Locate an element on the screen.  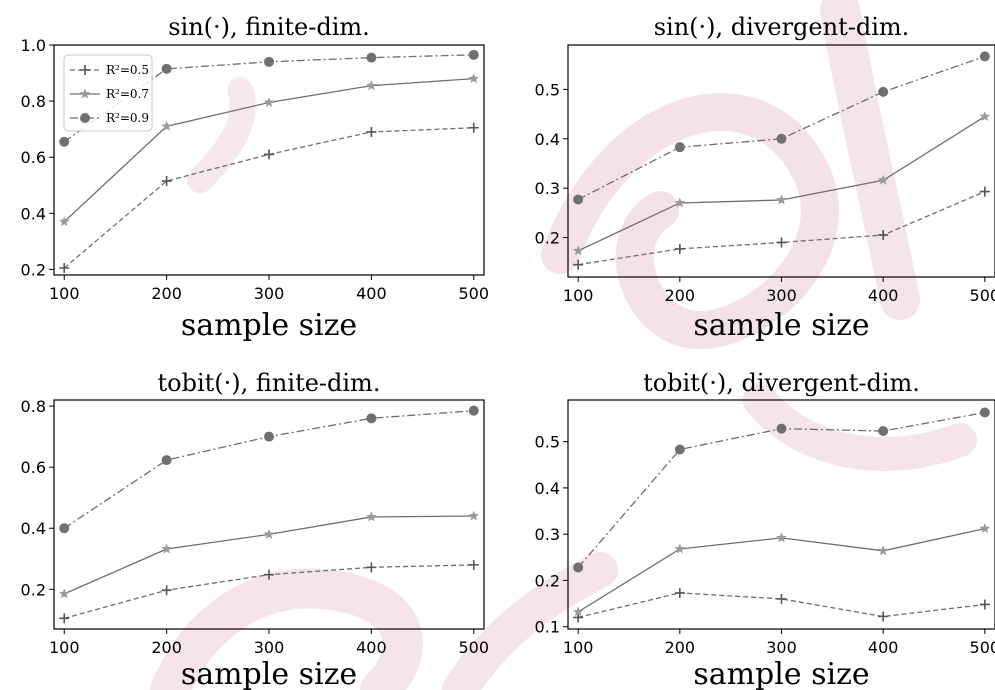
legend-label: R²=0.9 is located at coordinates (127, 118).